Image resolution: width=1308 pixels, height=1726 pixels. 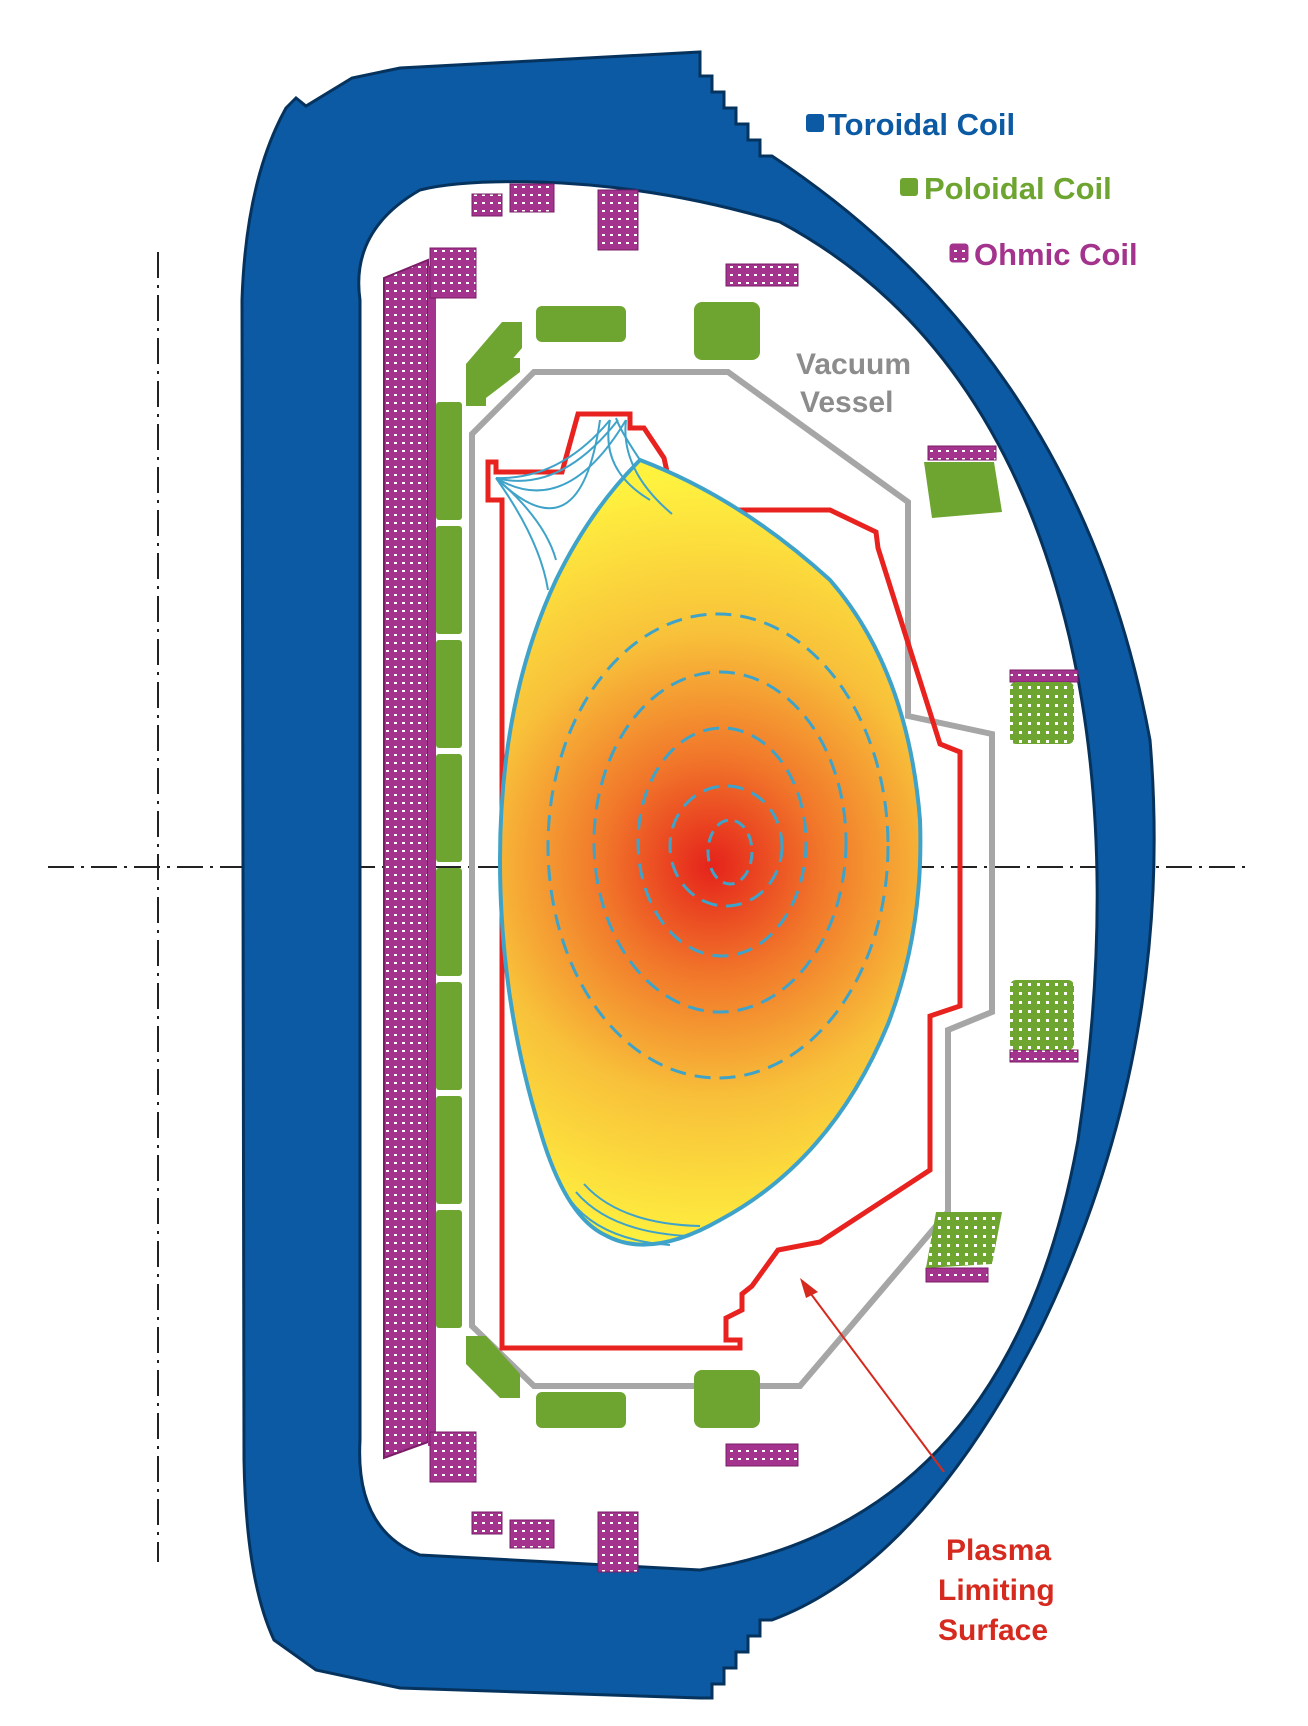 I want to click on green-square-icon, so click(x=909, y=187).